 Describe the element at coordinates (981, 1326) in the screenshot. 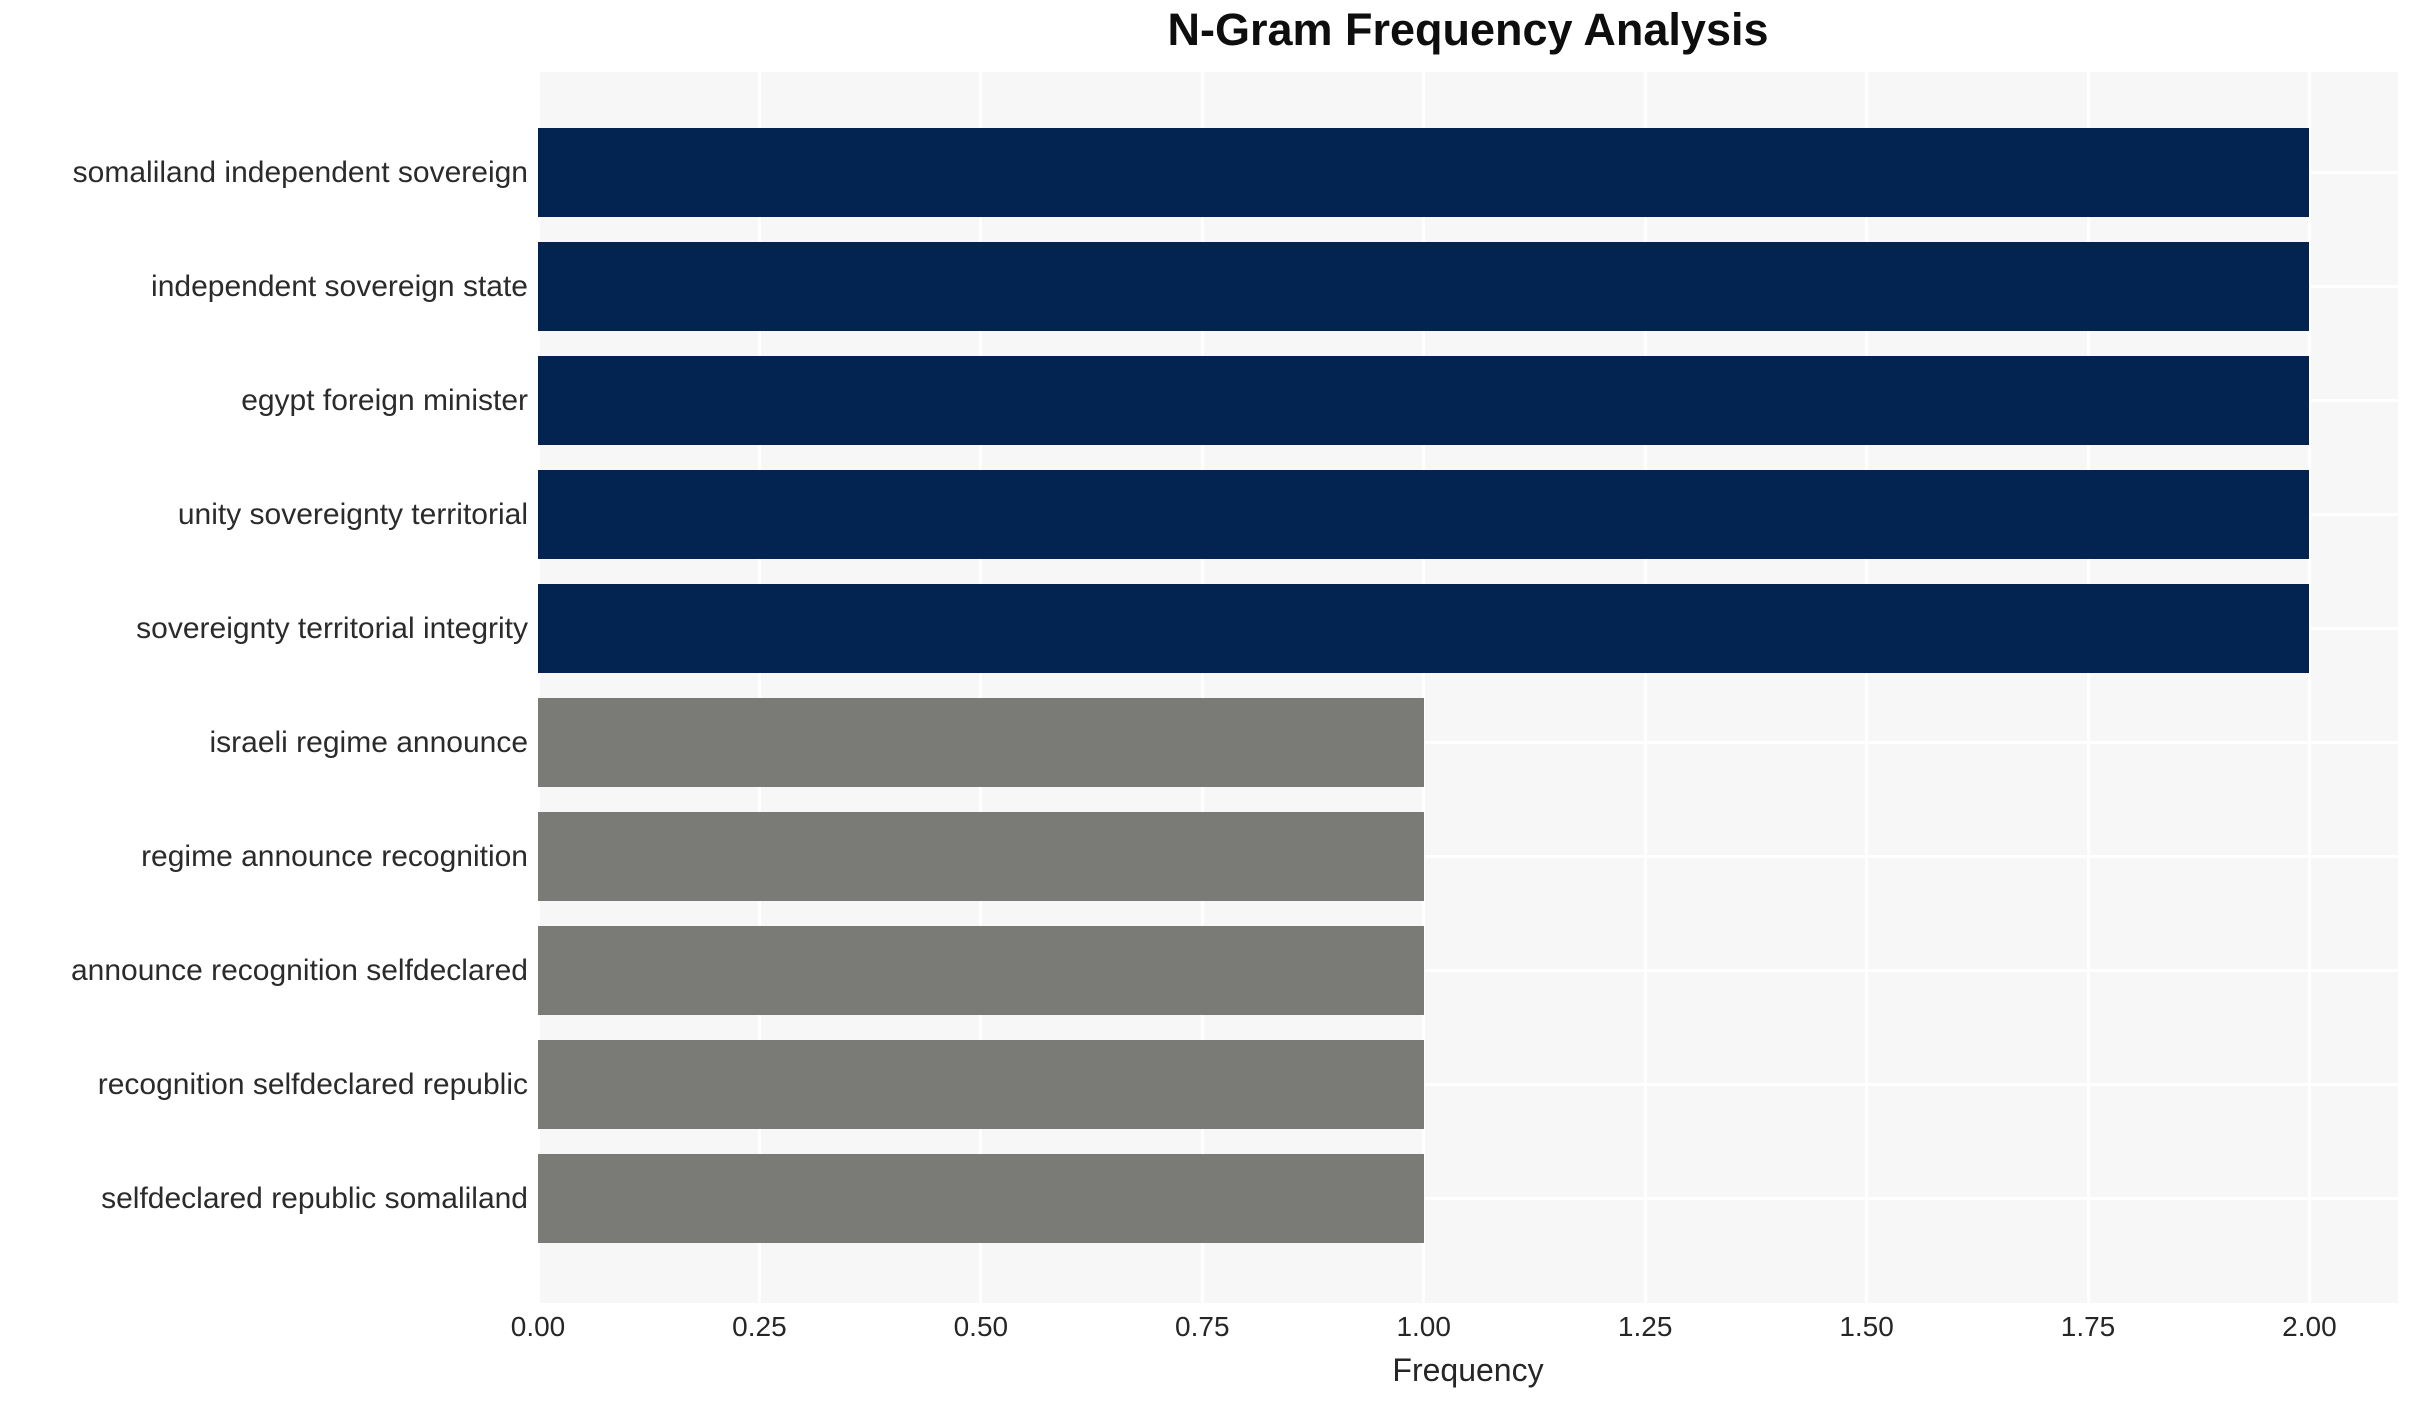

I see `x-tick-label: 0.50` at that location.